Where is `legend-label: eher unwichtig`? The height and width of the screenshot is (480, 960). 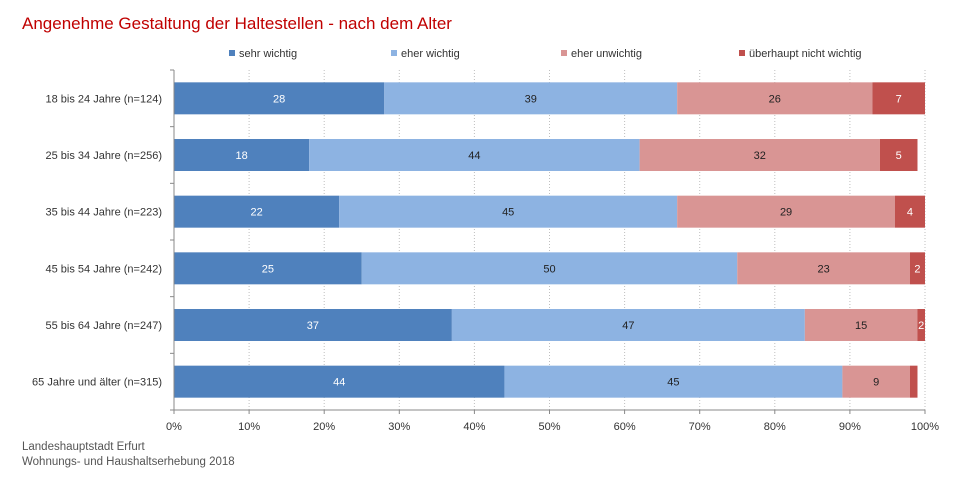 legend-label: eher unwichtig is located at coordinates (606, 54).